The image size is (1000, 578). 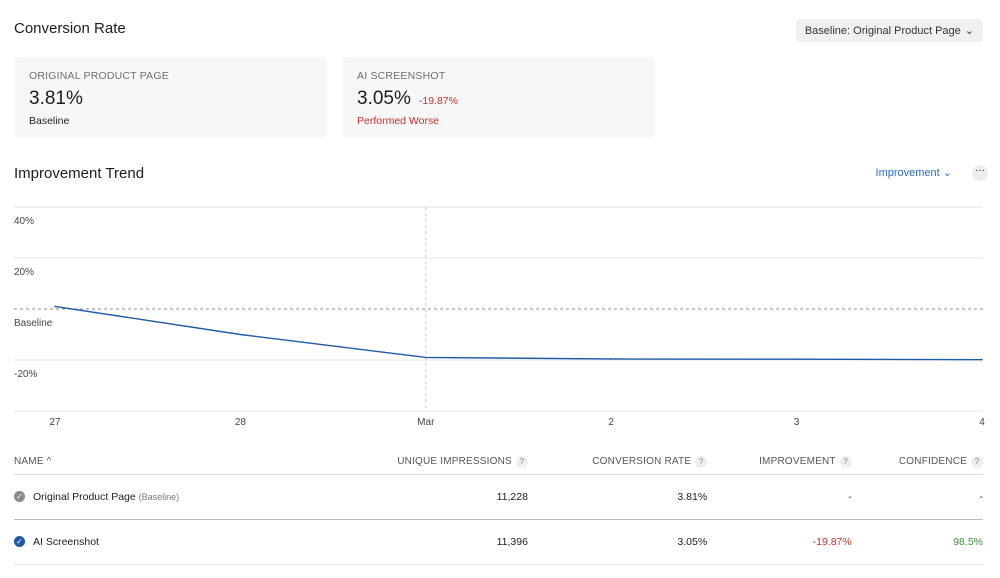 I want to click on cell-confidence: -, so click(x=917, y=497).